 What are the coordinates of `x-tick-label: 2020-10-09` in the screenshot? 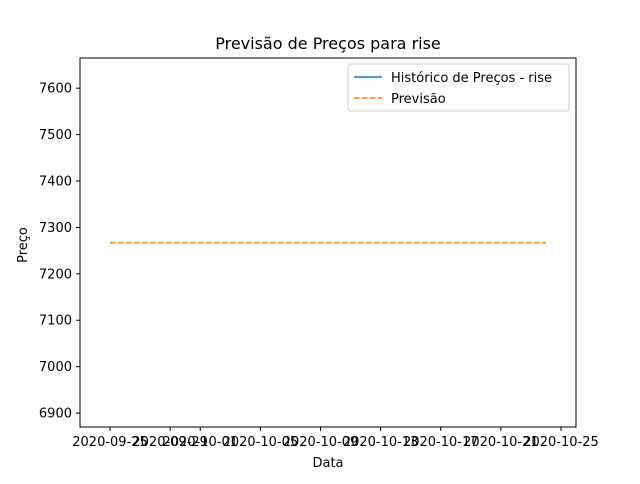 It's located at (321, 442).